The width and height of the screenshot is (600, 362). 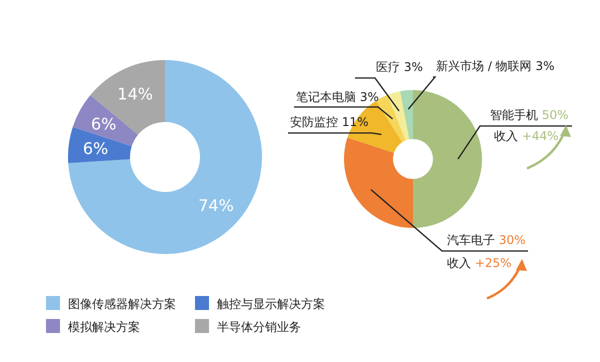 What do you see at coordinates (316, 122) in the screenshot?
I see `slice-label: 安防监控` at bounding box center [316, 122].